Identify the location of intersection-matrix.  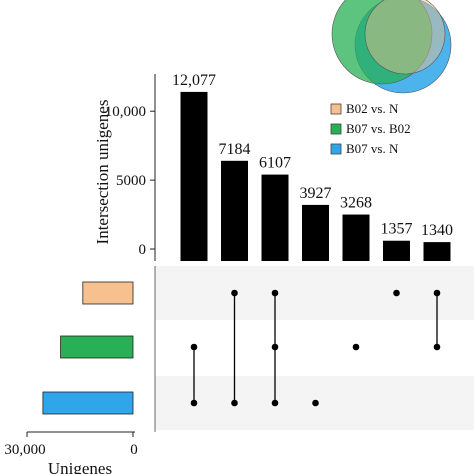
(315, 348).